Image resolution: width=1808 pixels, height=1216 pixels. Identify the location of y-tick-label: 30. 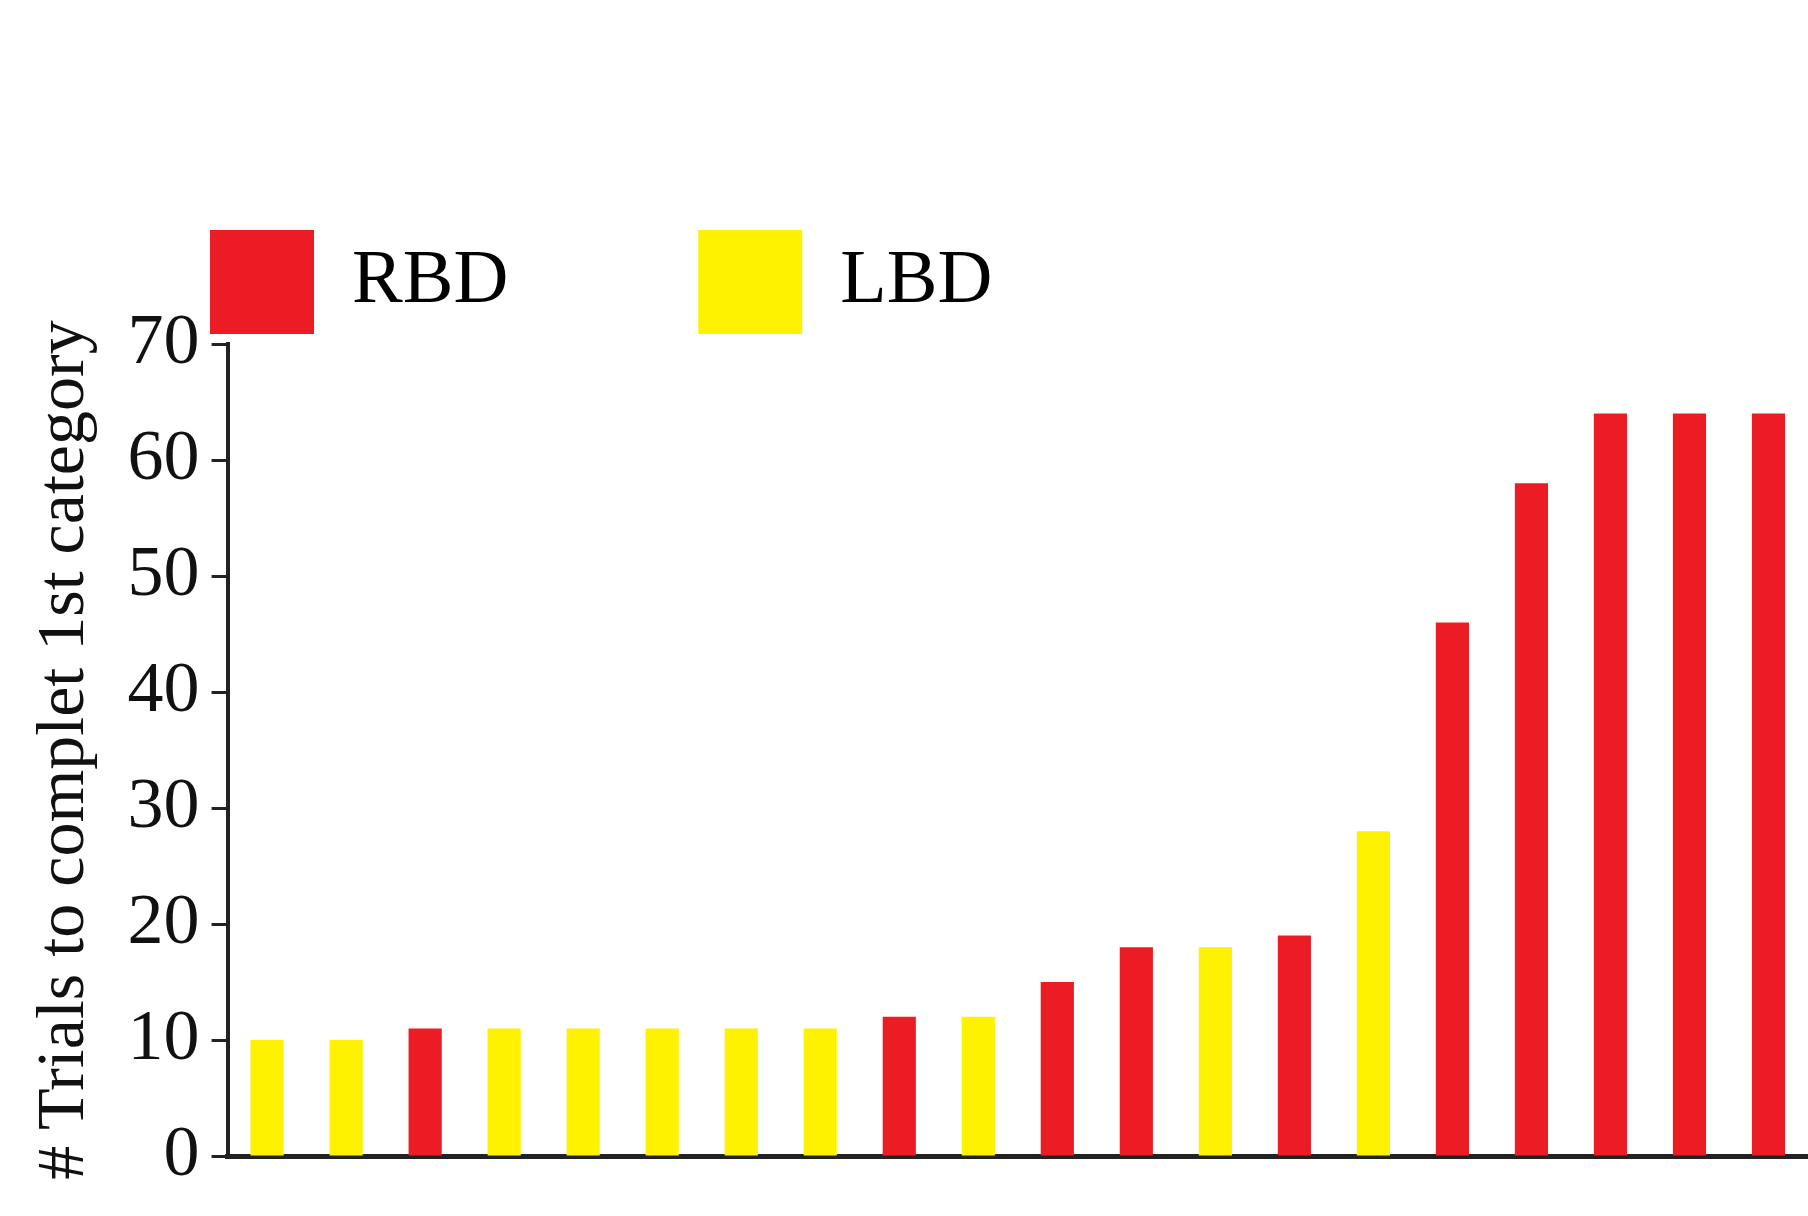
(163, 802).